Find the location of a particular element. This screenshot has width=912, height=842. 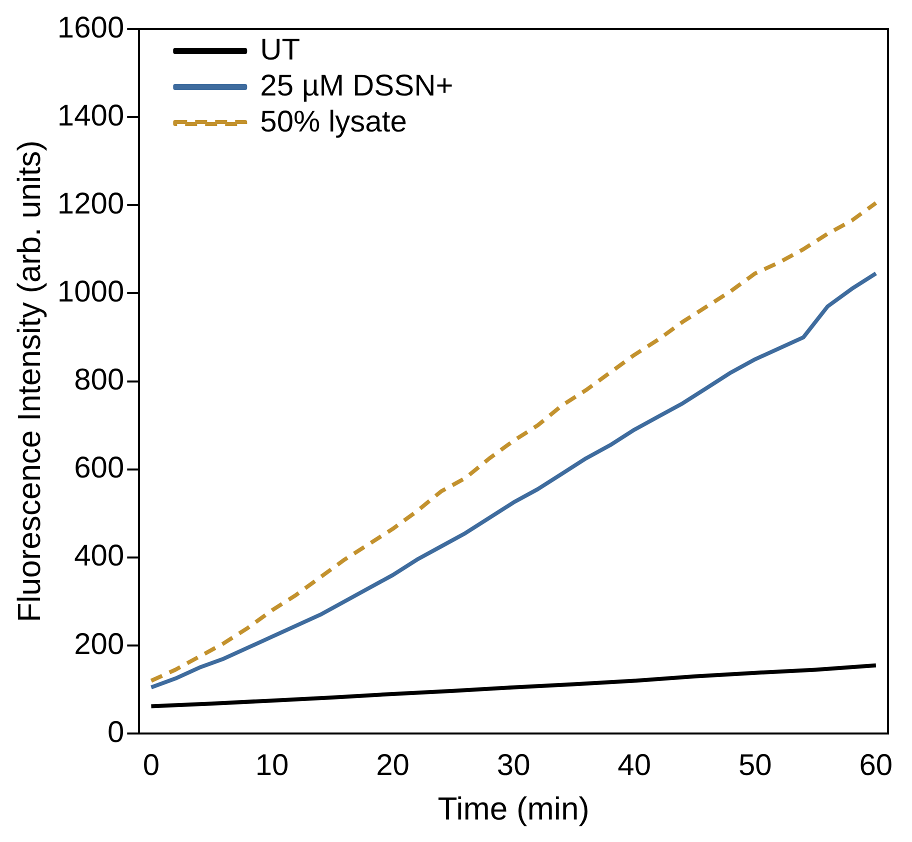

x-tick-label: 40 is located at coordinates (635, 765).